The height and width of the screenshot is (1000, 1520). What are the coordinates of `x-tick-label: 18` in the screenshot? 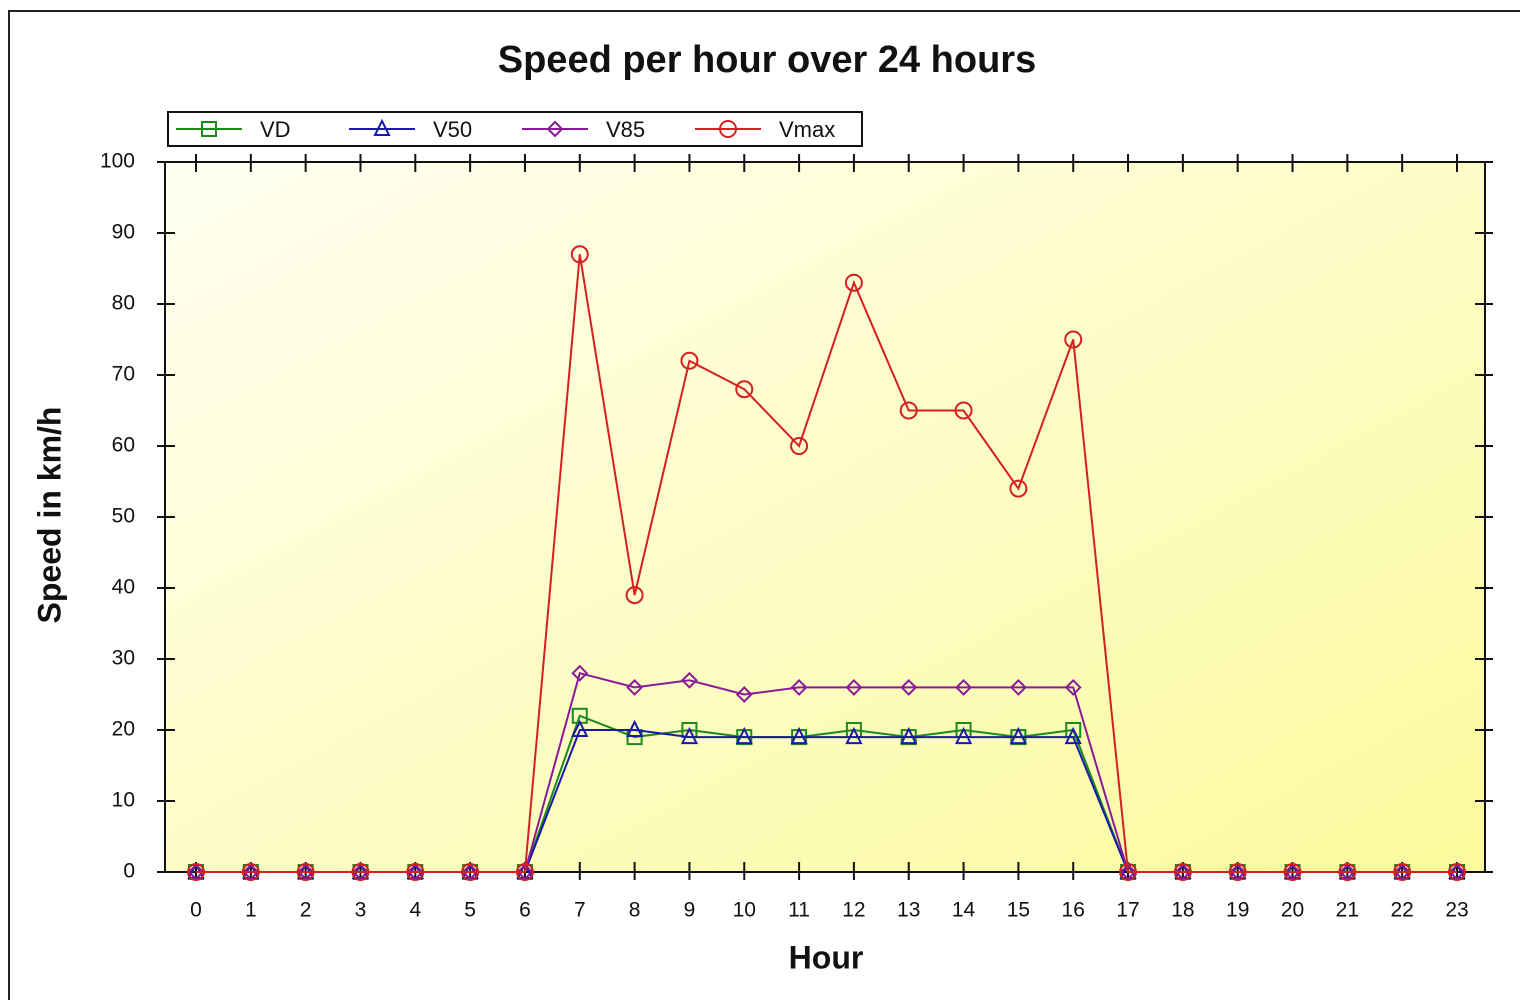 It's located at (1182, 910).